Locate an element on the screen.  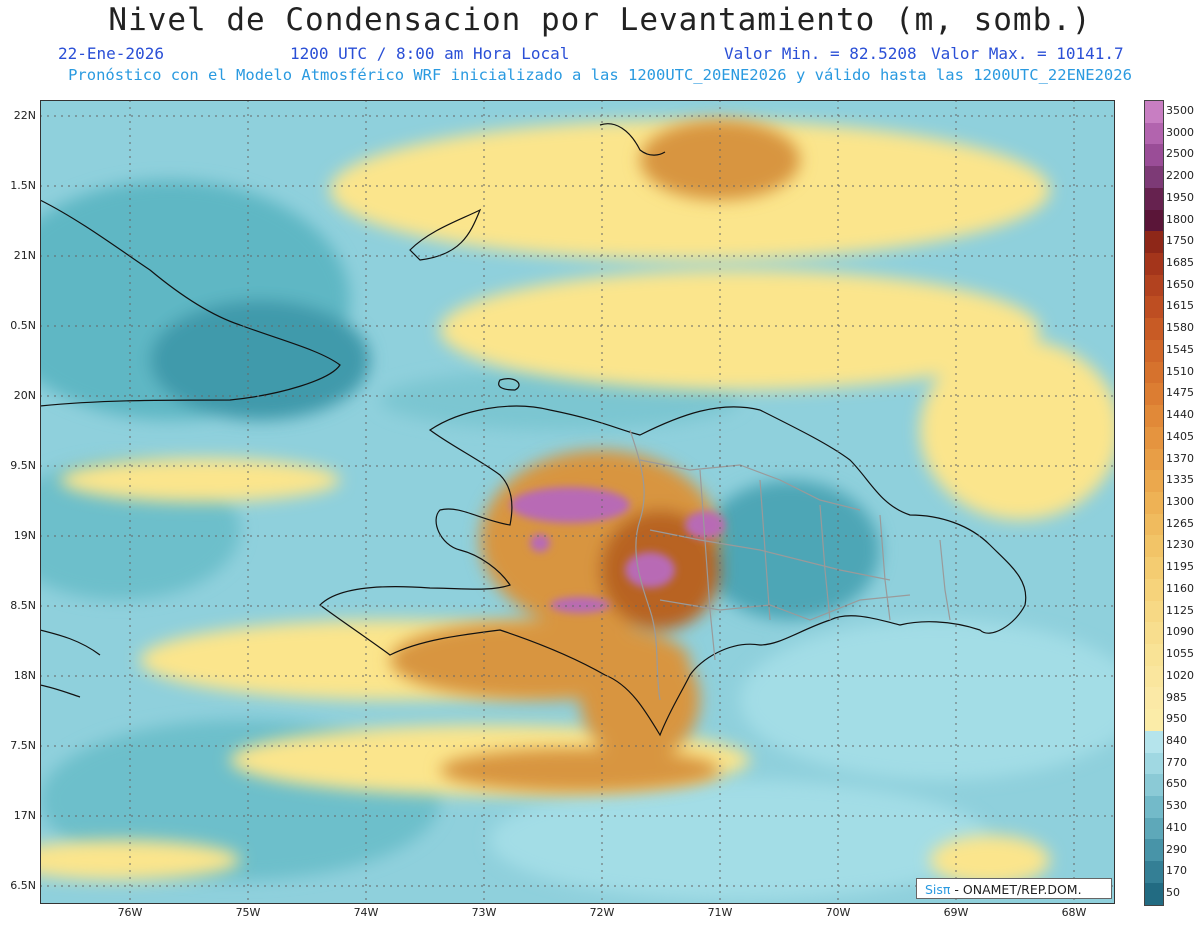
colorbar-label: 1160 is located at coordinates (1180, 588).